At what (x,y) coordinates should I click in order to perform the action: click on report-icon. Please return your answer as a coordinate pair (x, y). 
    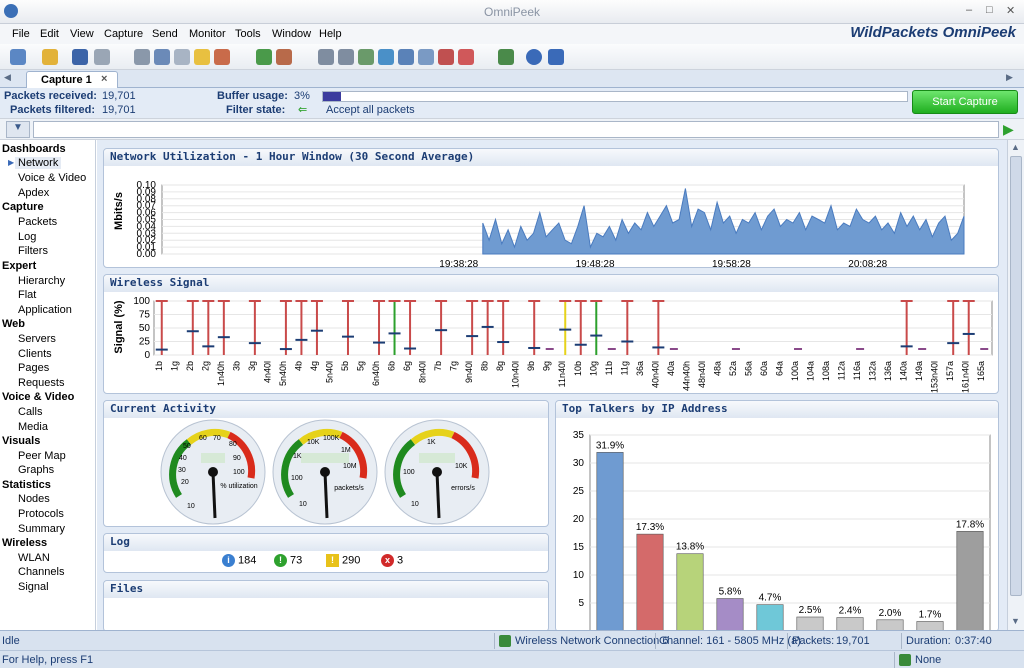
    Looking at the image, I should click on (222, 57).